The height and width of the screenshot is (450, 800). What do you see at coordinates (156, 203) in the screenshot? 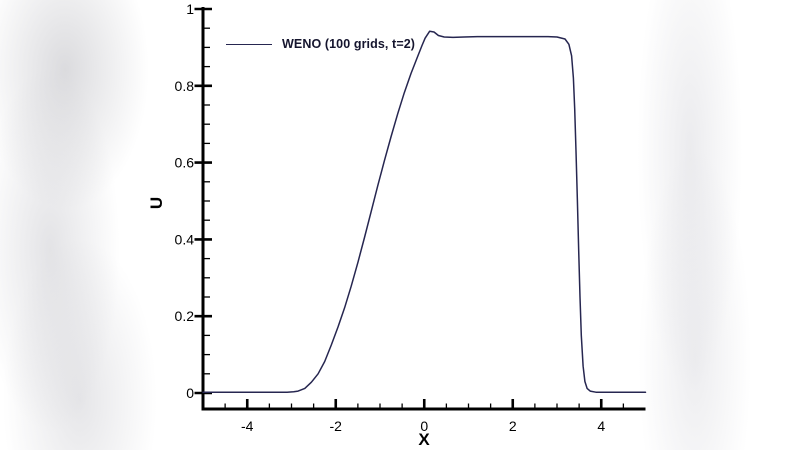
I see `y-axis-title: U` at bounding box center [156, 203].